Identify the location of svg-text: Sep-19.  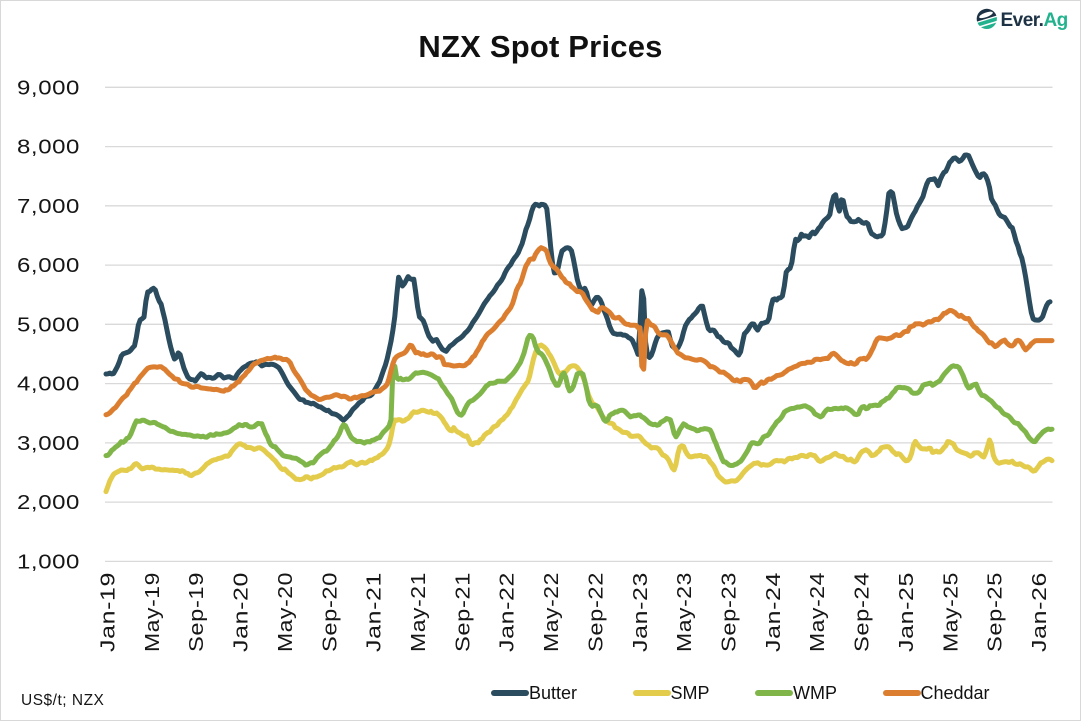
(197, 612).